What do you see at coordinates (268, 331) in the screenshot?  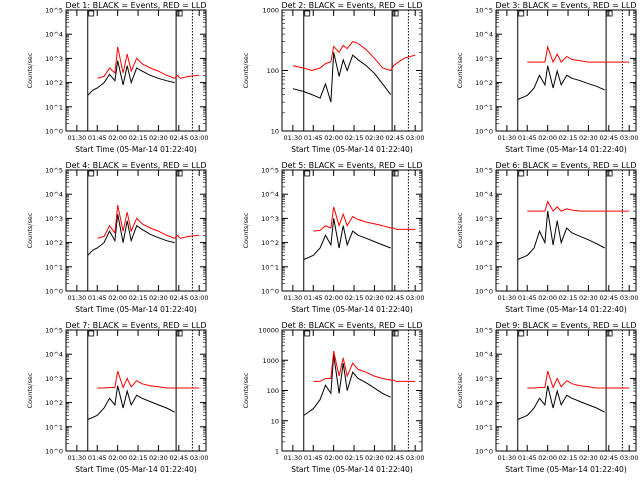 I see `y-tick-label: 10000` at bounding box center [268, 331].